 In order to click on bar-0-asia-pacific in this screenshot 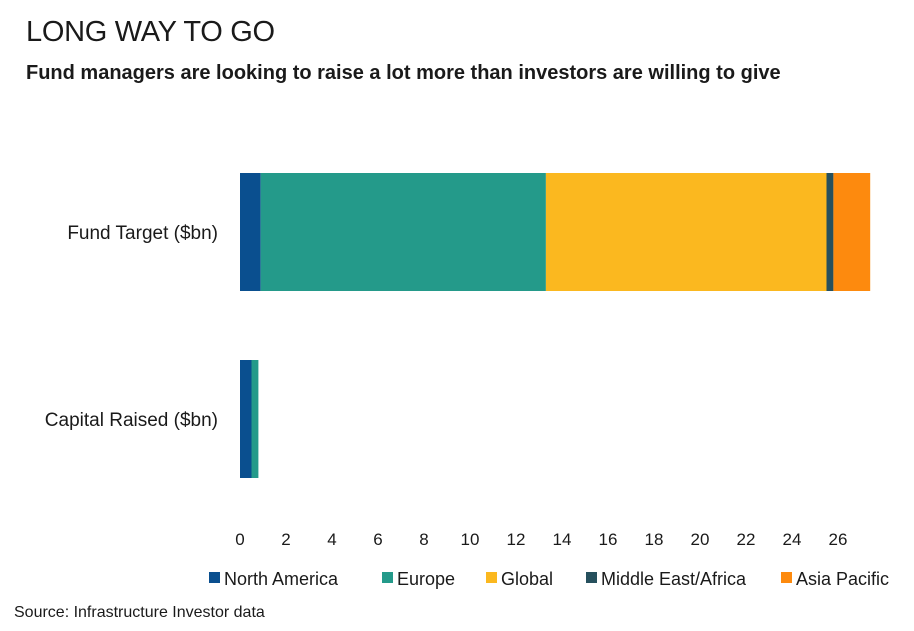, I will do `click(852, 232)`.